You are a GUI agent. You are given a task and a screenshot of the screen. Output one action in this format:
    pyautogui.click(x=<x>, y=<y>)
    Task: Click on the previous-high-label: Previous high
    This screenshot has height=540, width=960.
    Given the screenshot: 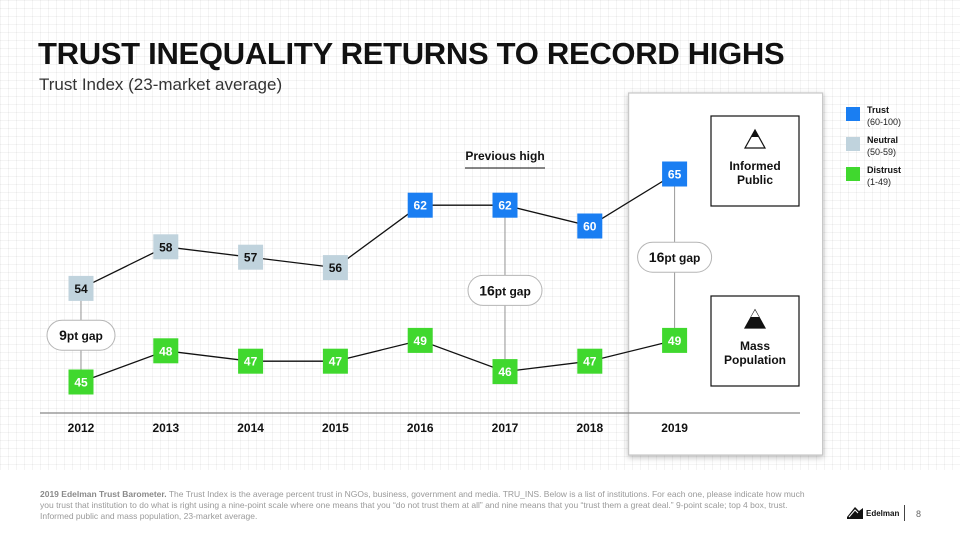 What is the action you would take?
    pyautogui.click(x=504, y=156)
    